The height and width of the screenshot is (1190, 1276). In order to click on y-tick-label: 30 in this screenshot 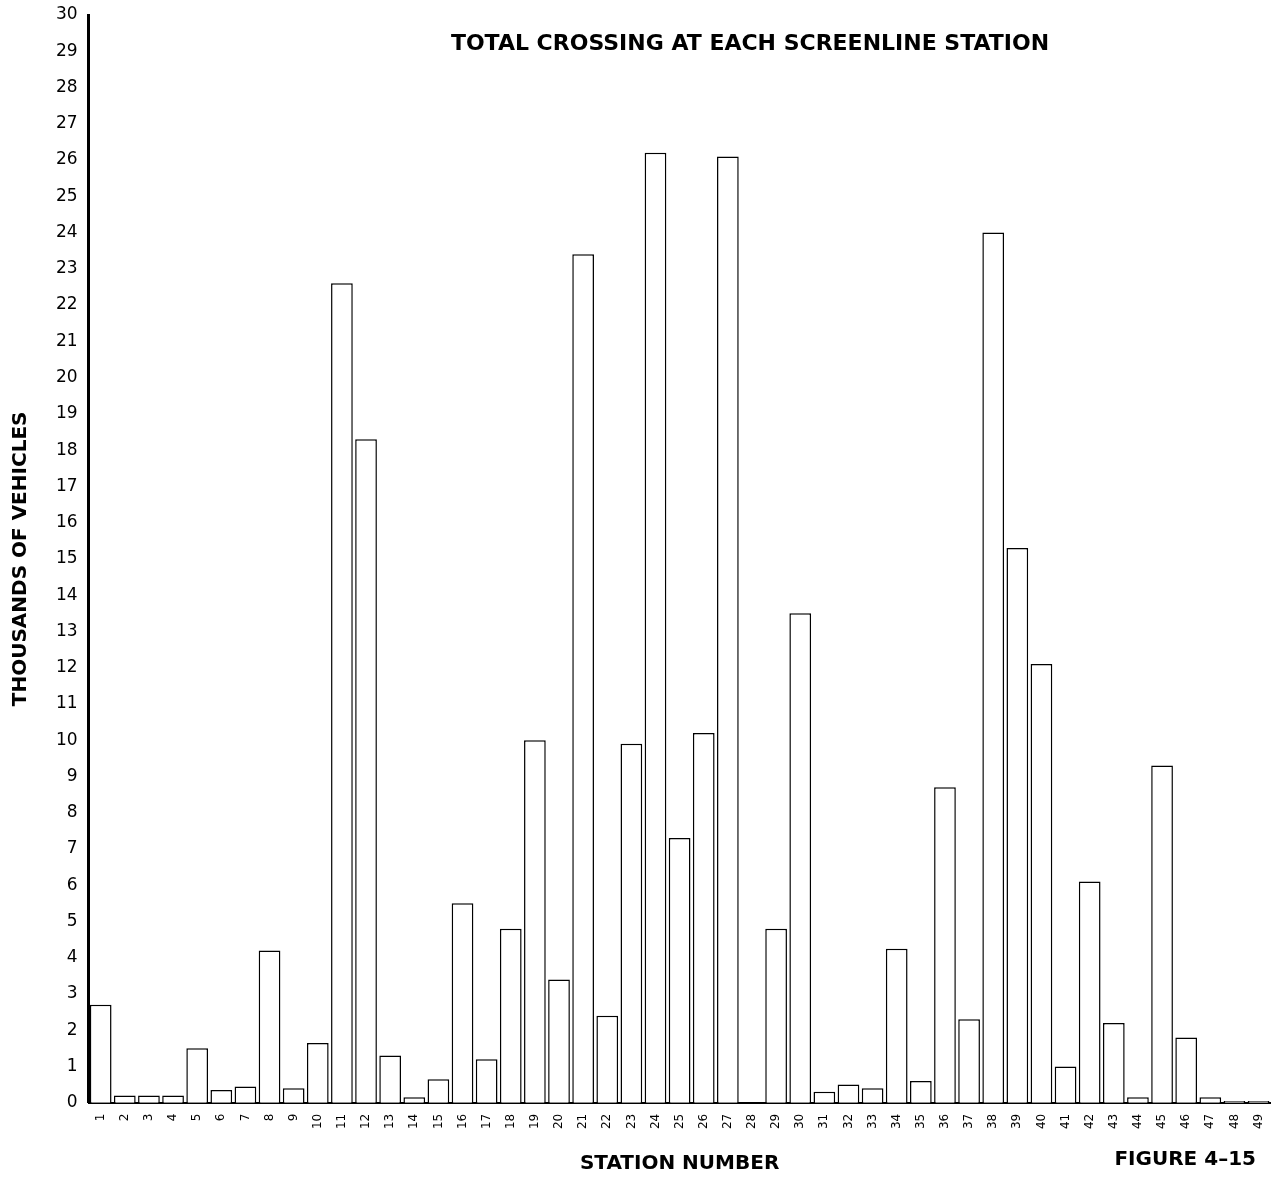, I will do `click(66, 13)`.